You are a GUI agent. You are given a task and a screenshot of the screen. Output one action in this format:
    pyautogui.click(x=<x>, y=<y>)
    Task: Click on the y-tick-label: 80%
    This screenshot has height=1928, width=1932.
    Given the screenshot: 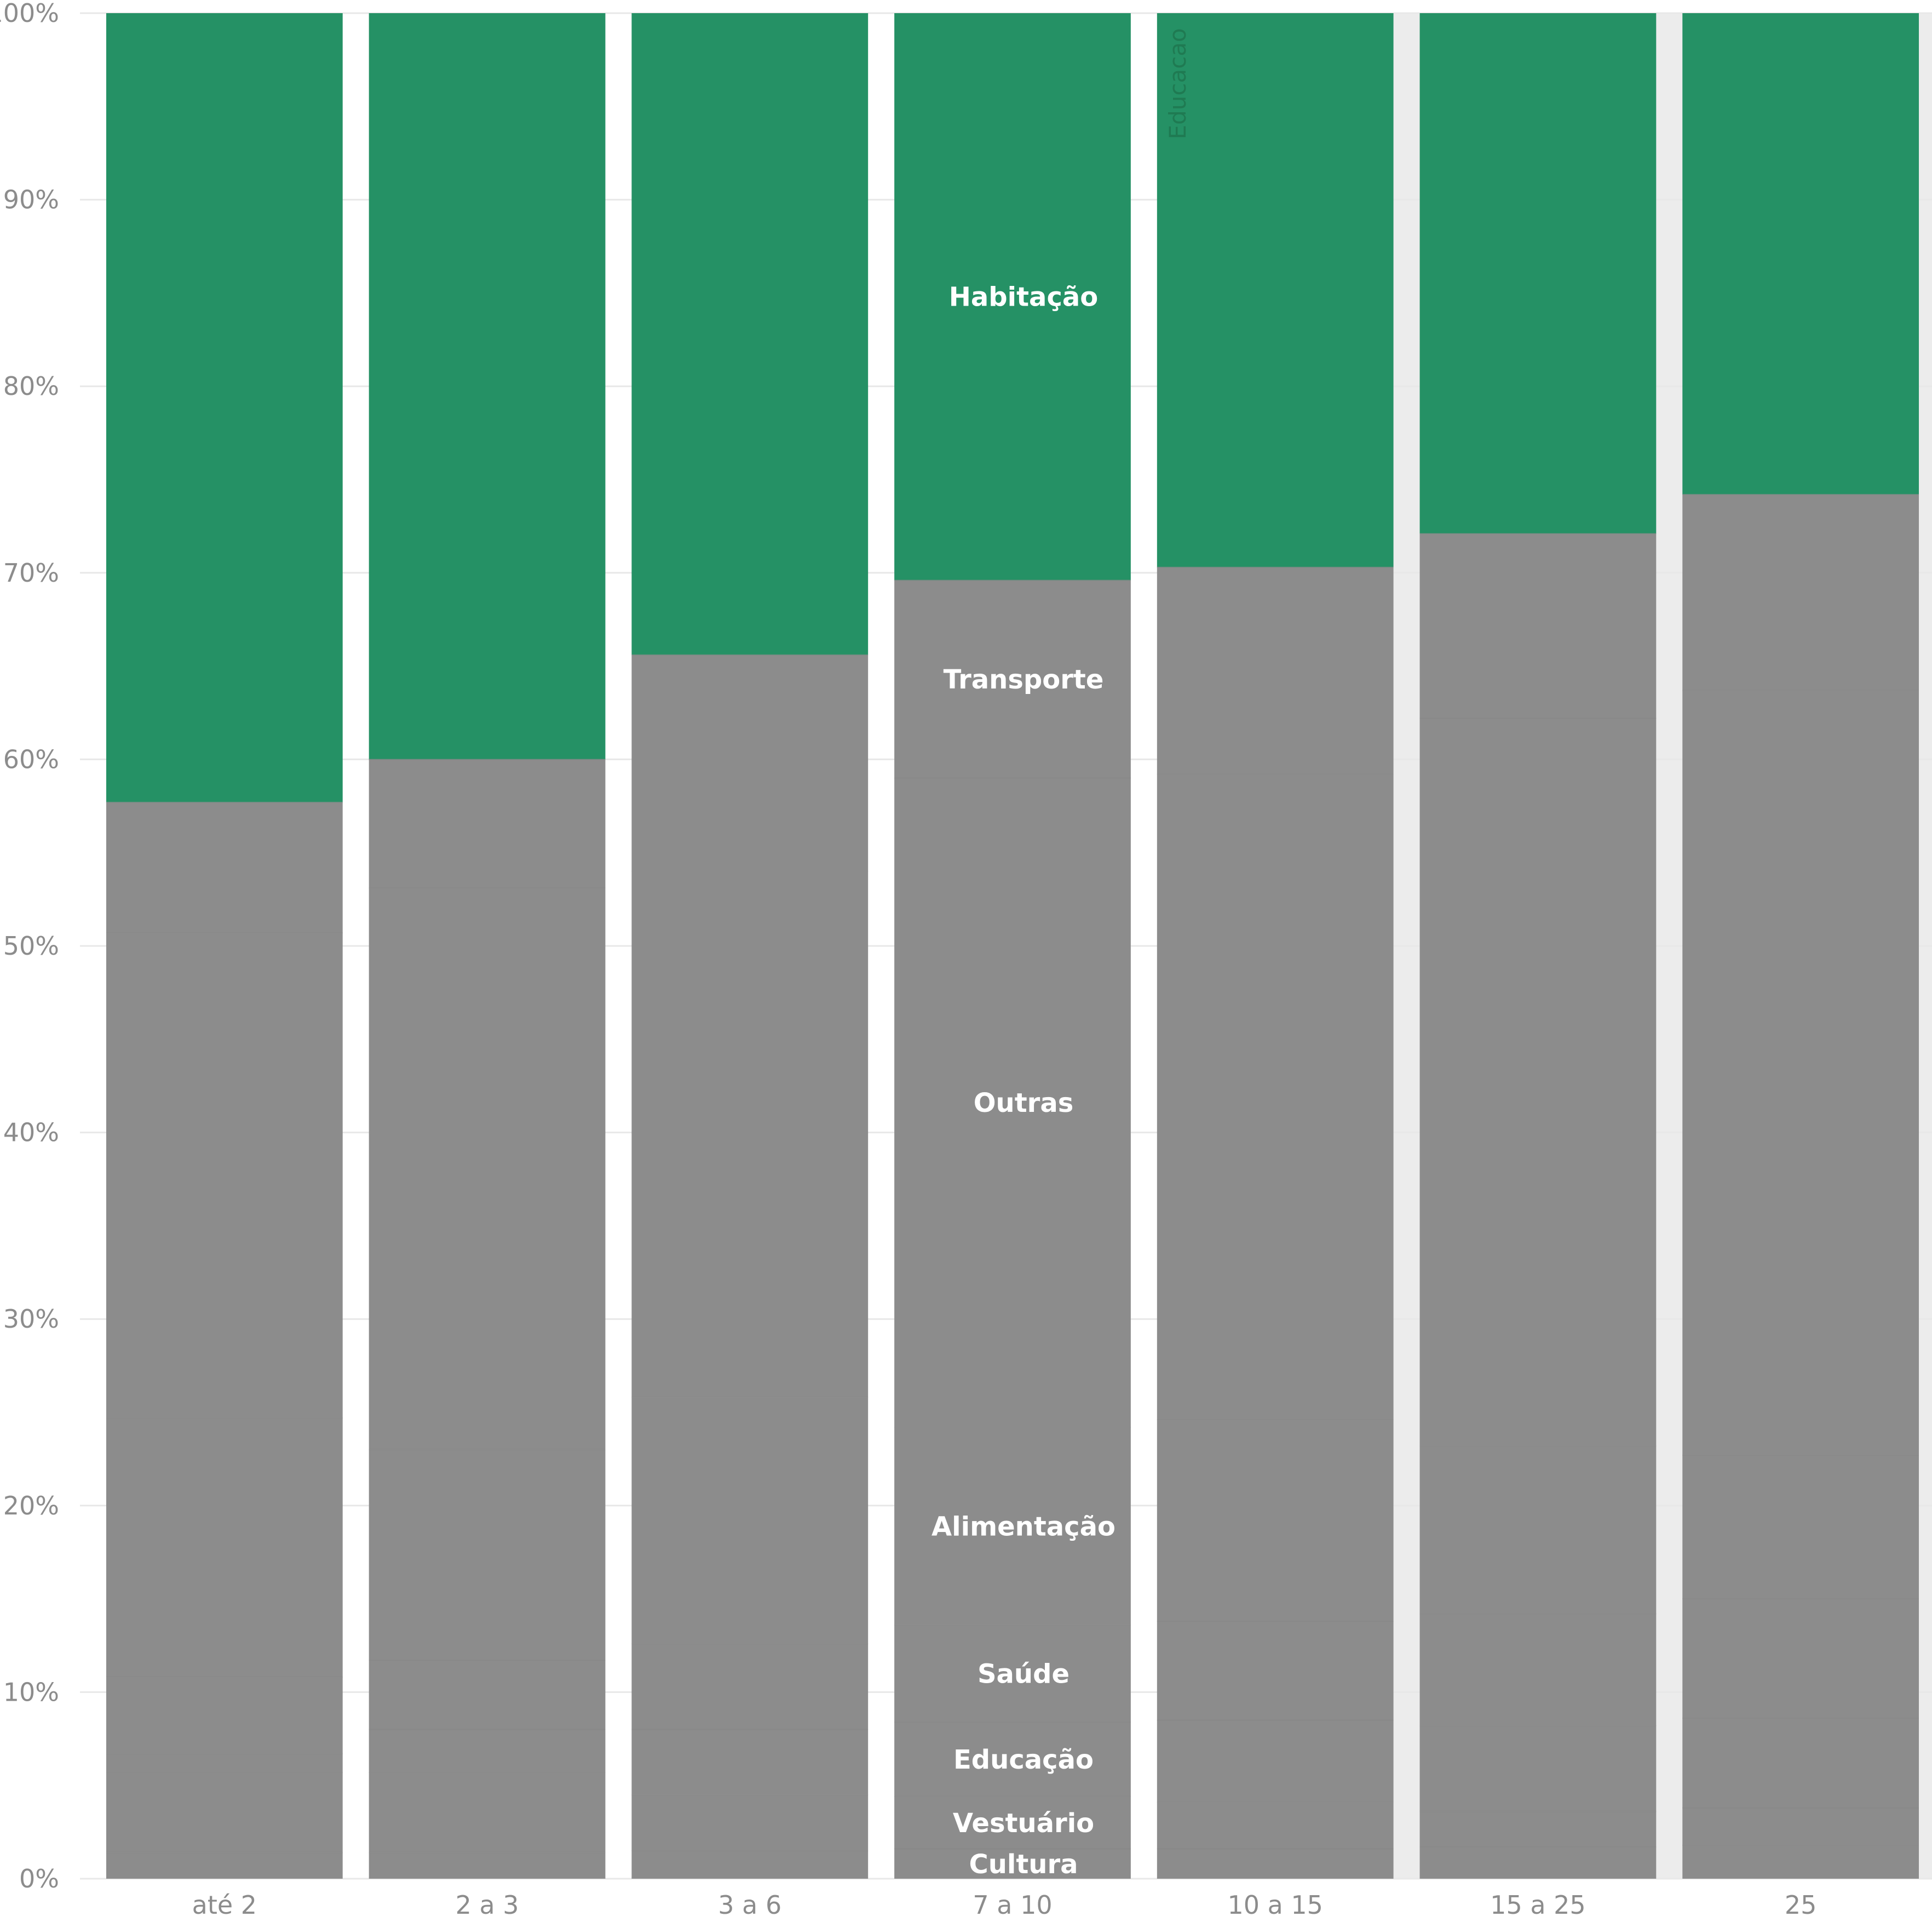 What is the action you would take?
    pyautogui.click(x=31, y=386)
    